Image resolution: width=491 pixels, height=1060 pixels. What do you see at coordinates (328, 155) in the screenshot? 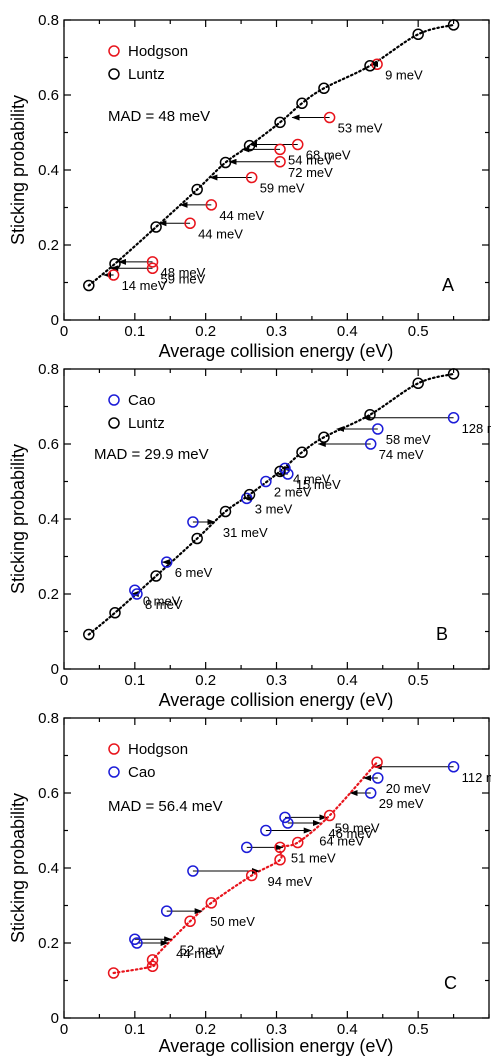
I see `shift-label: 68 meV` at bounding box center [328, 155].